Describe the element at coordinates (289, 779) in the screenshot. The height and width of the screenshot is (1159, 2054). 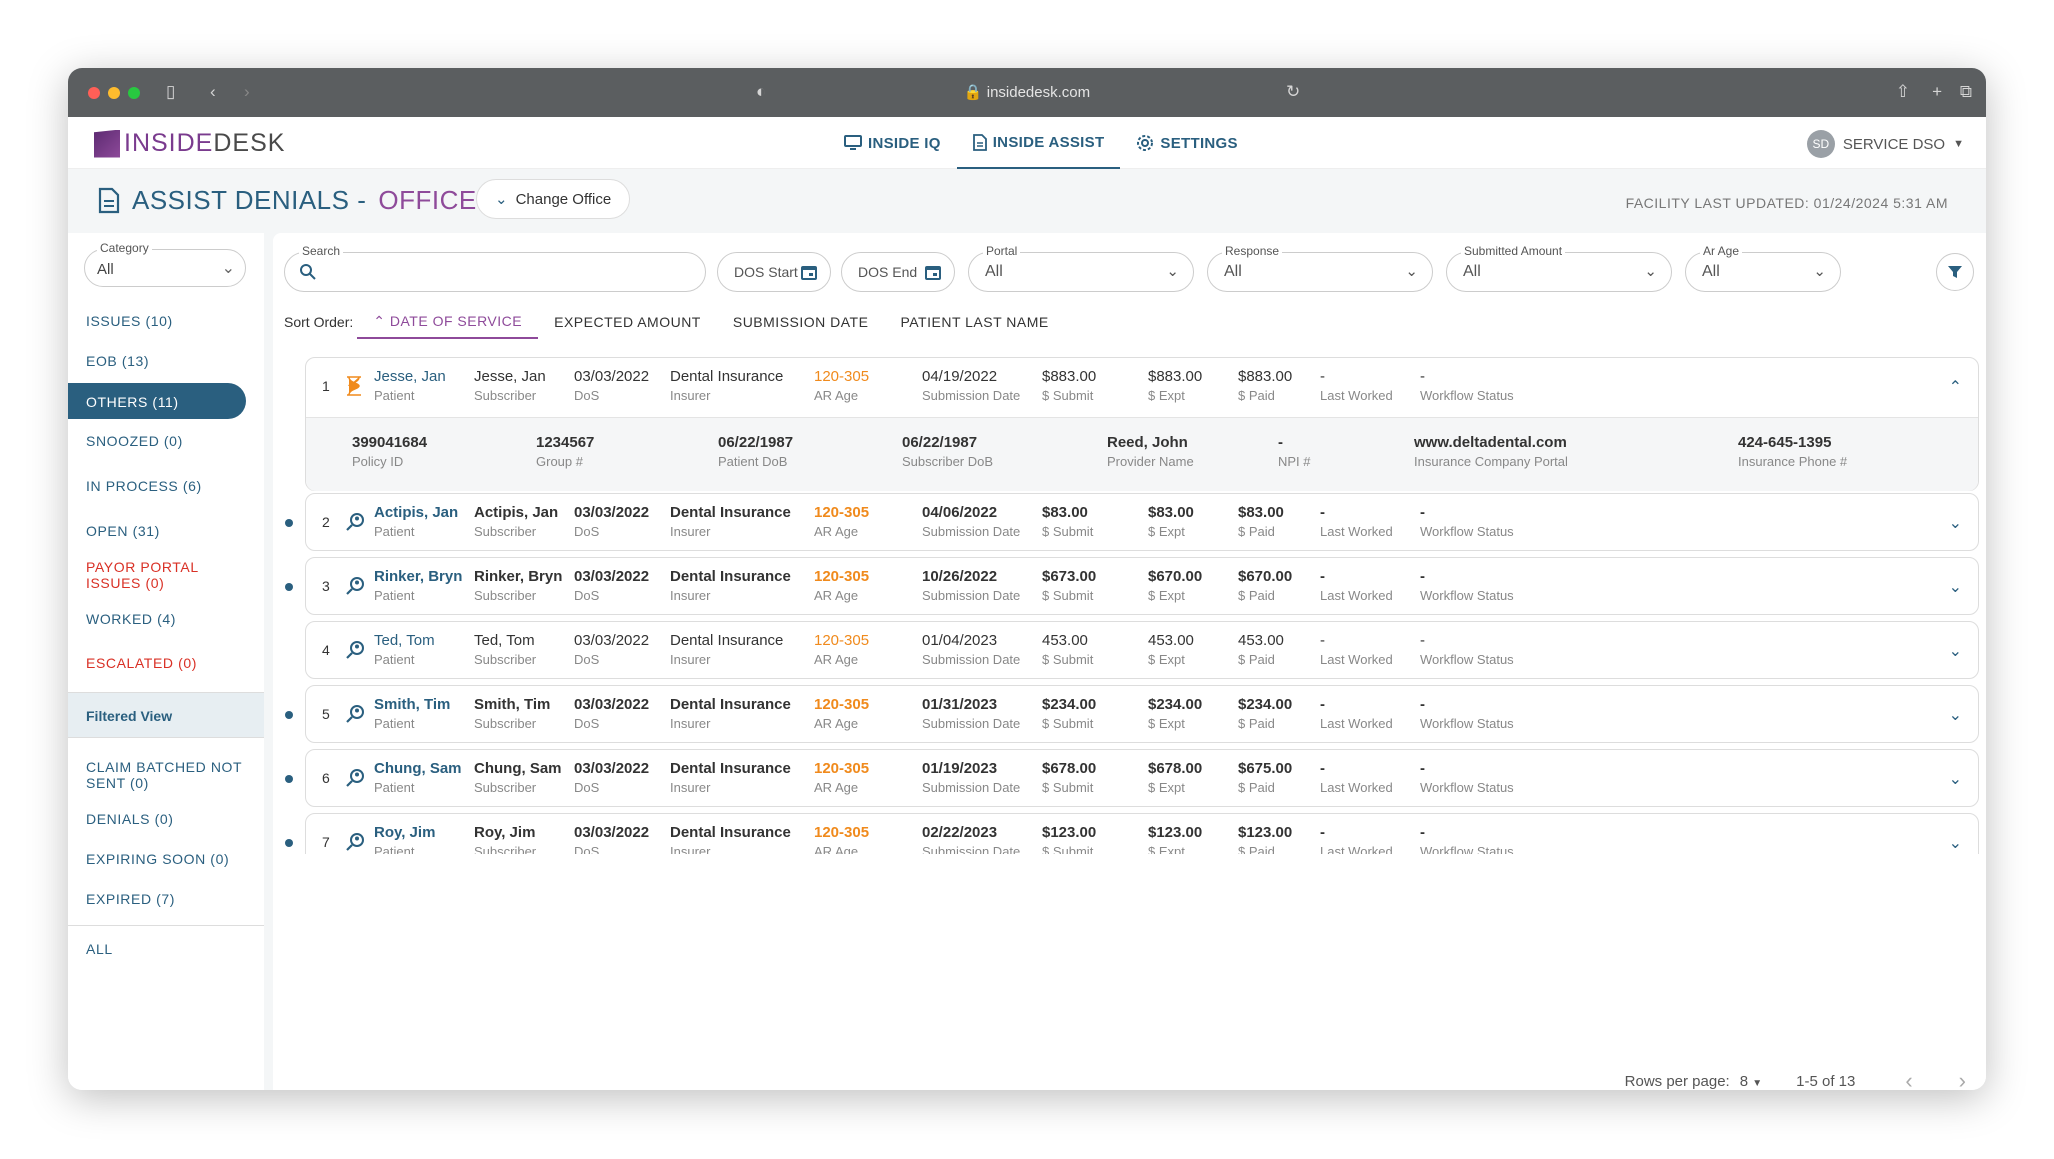
I see `unread-dot` at that location.